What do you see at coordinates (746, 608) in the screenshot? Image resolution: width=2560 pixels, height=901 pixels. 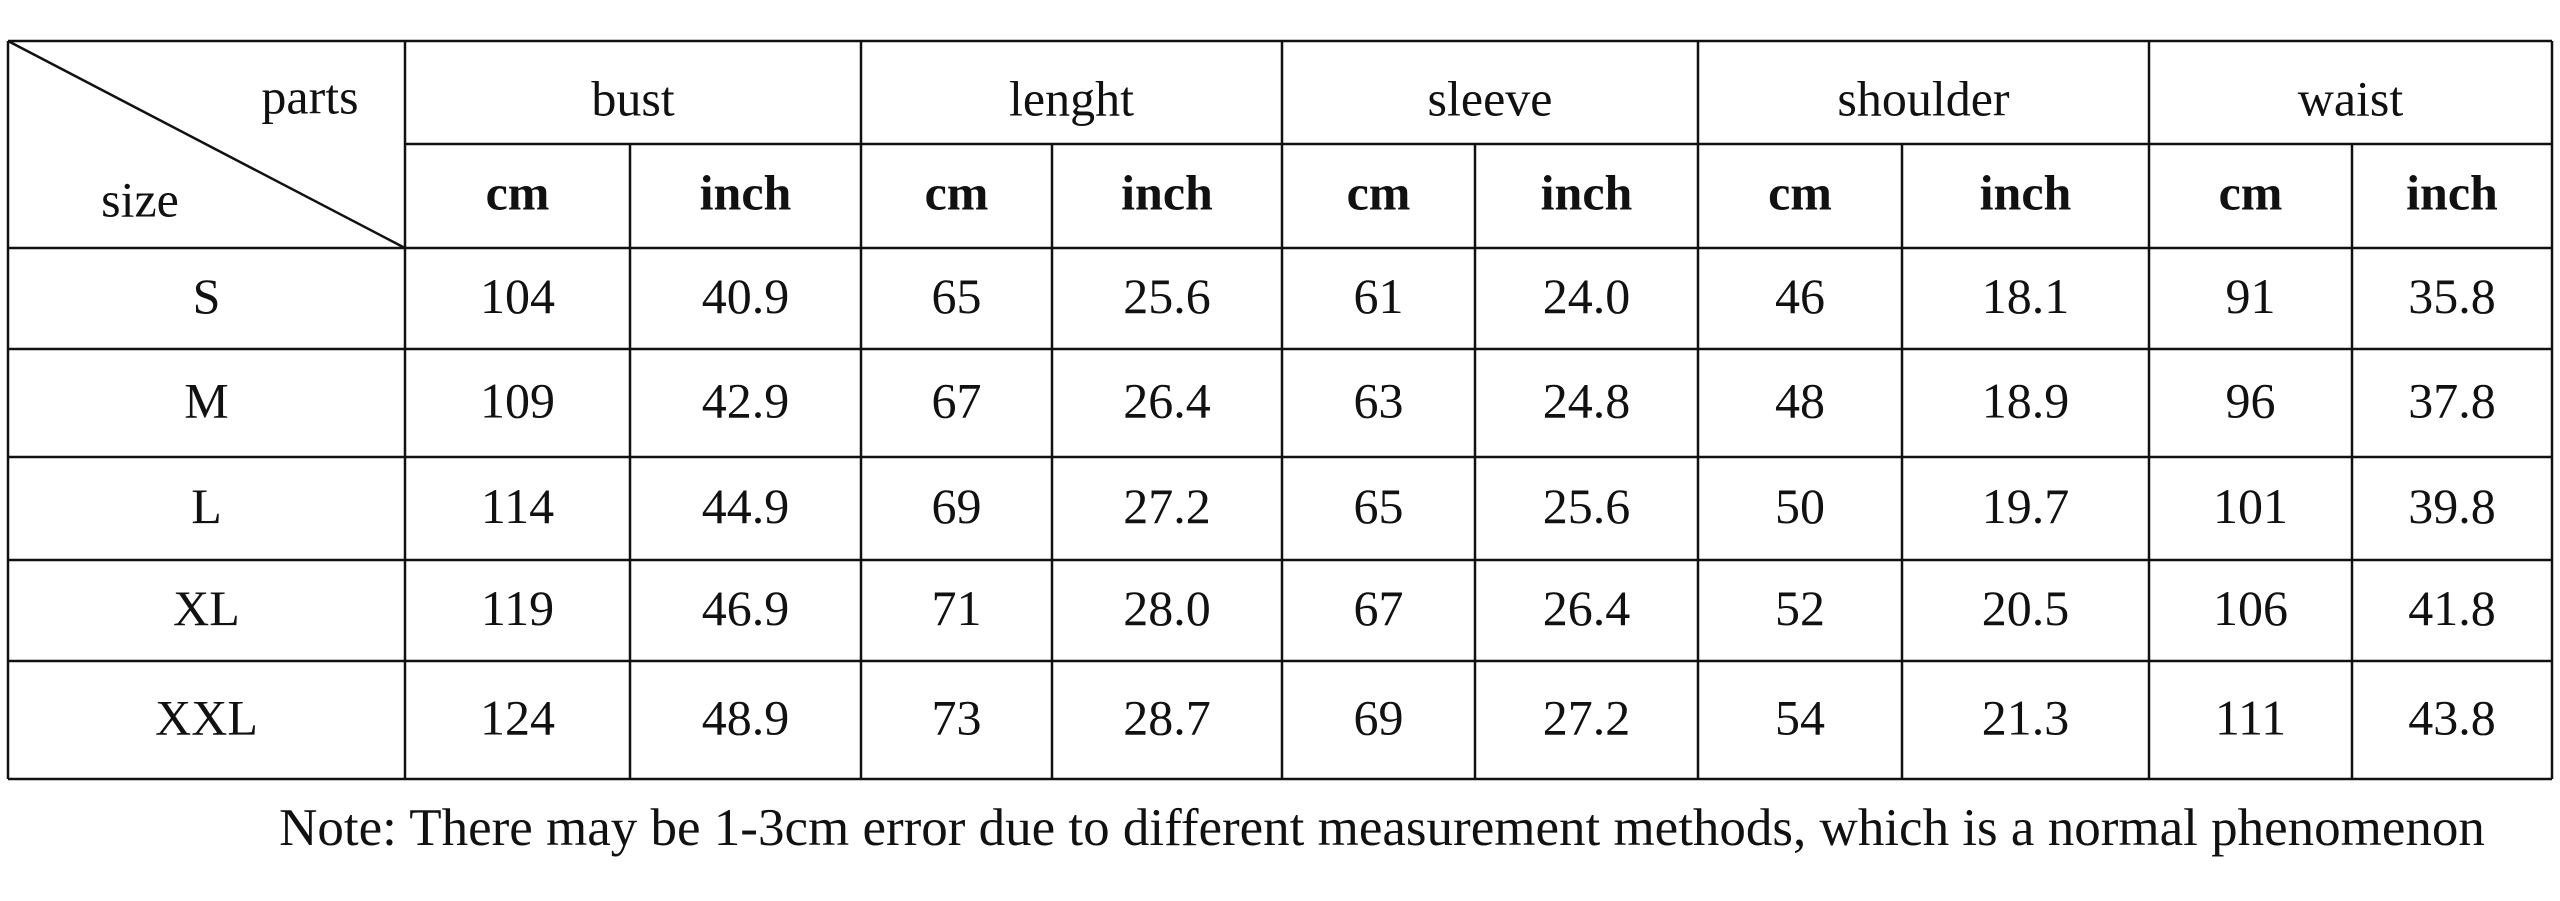 I see `cell-value: 46.9` at bounding box center [746, 608].